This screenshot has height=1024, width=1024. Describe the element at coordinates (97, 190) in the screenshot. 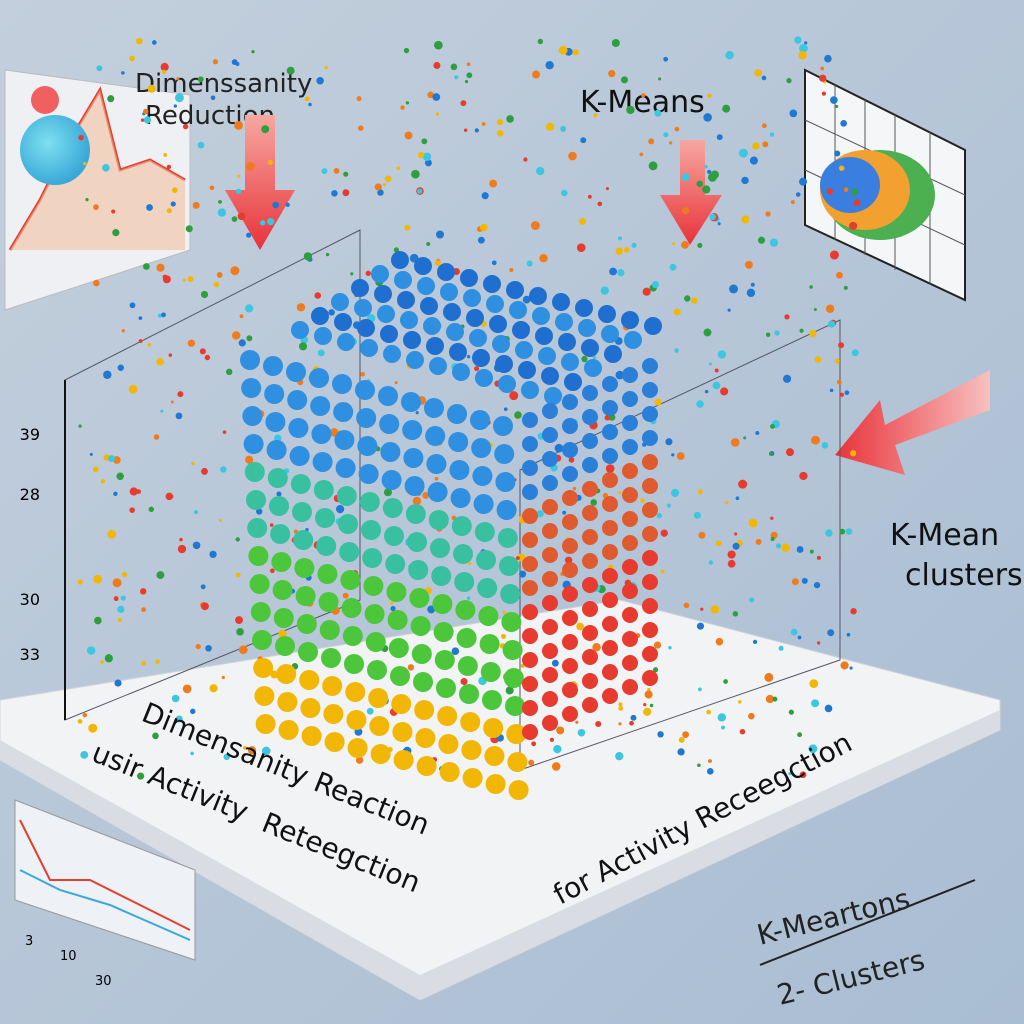

I see `left-panel` at that location.